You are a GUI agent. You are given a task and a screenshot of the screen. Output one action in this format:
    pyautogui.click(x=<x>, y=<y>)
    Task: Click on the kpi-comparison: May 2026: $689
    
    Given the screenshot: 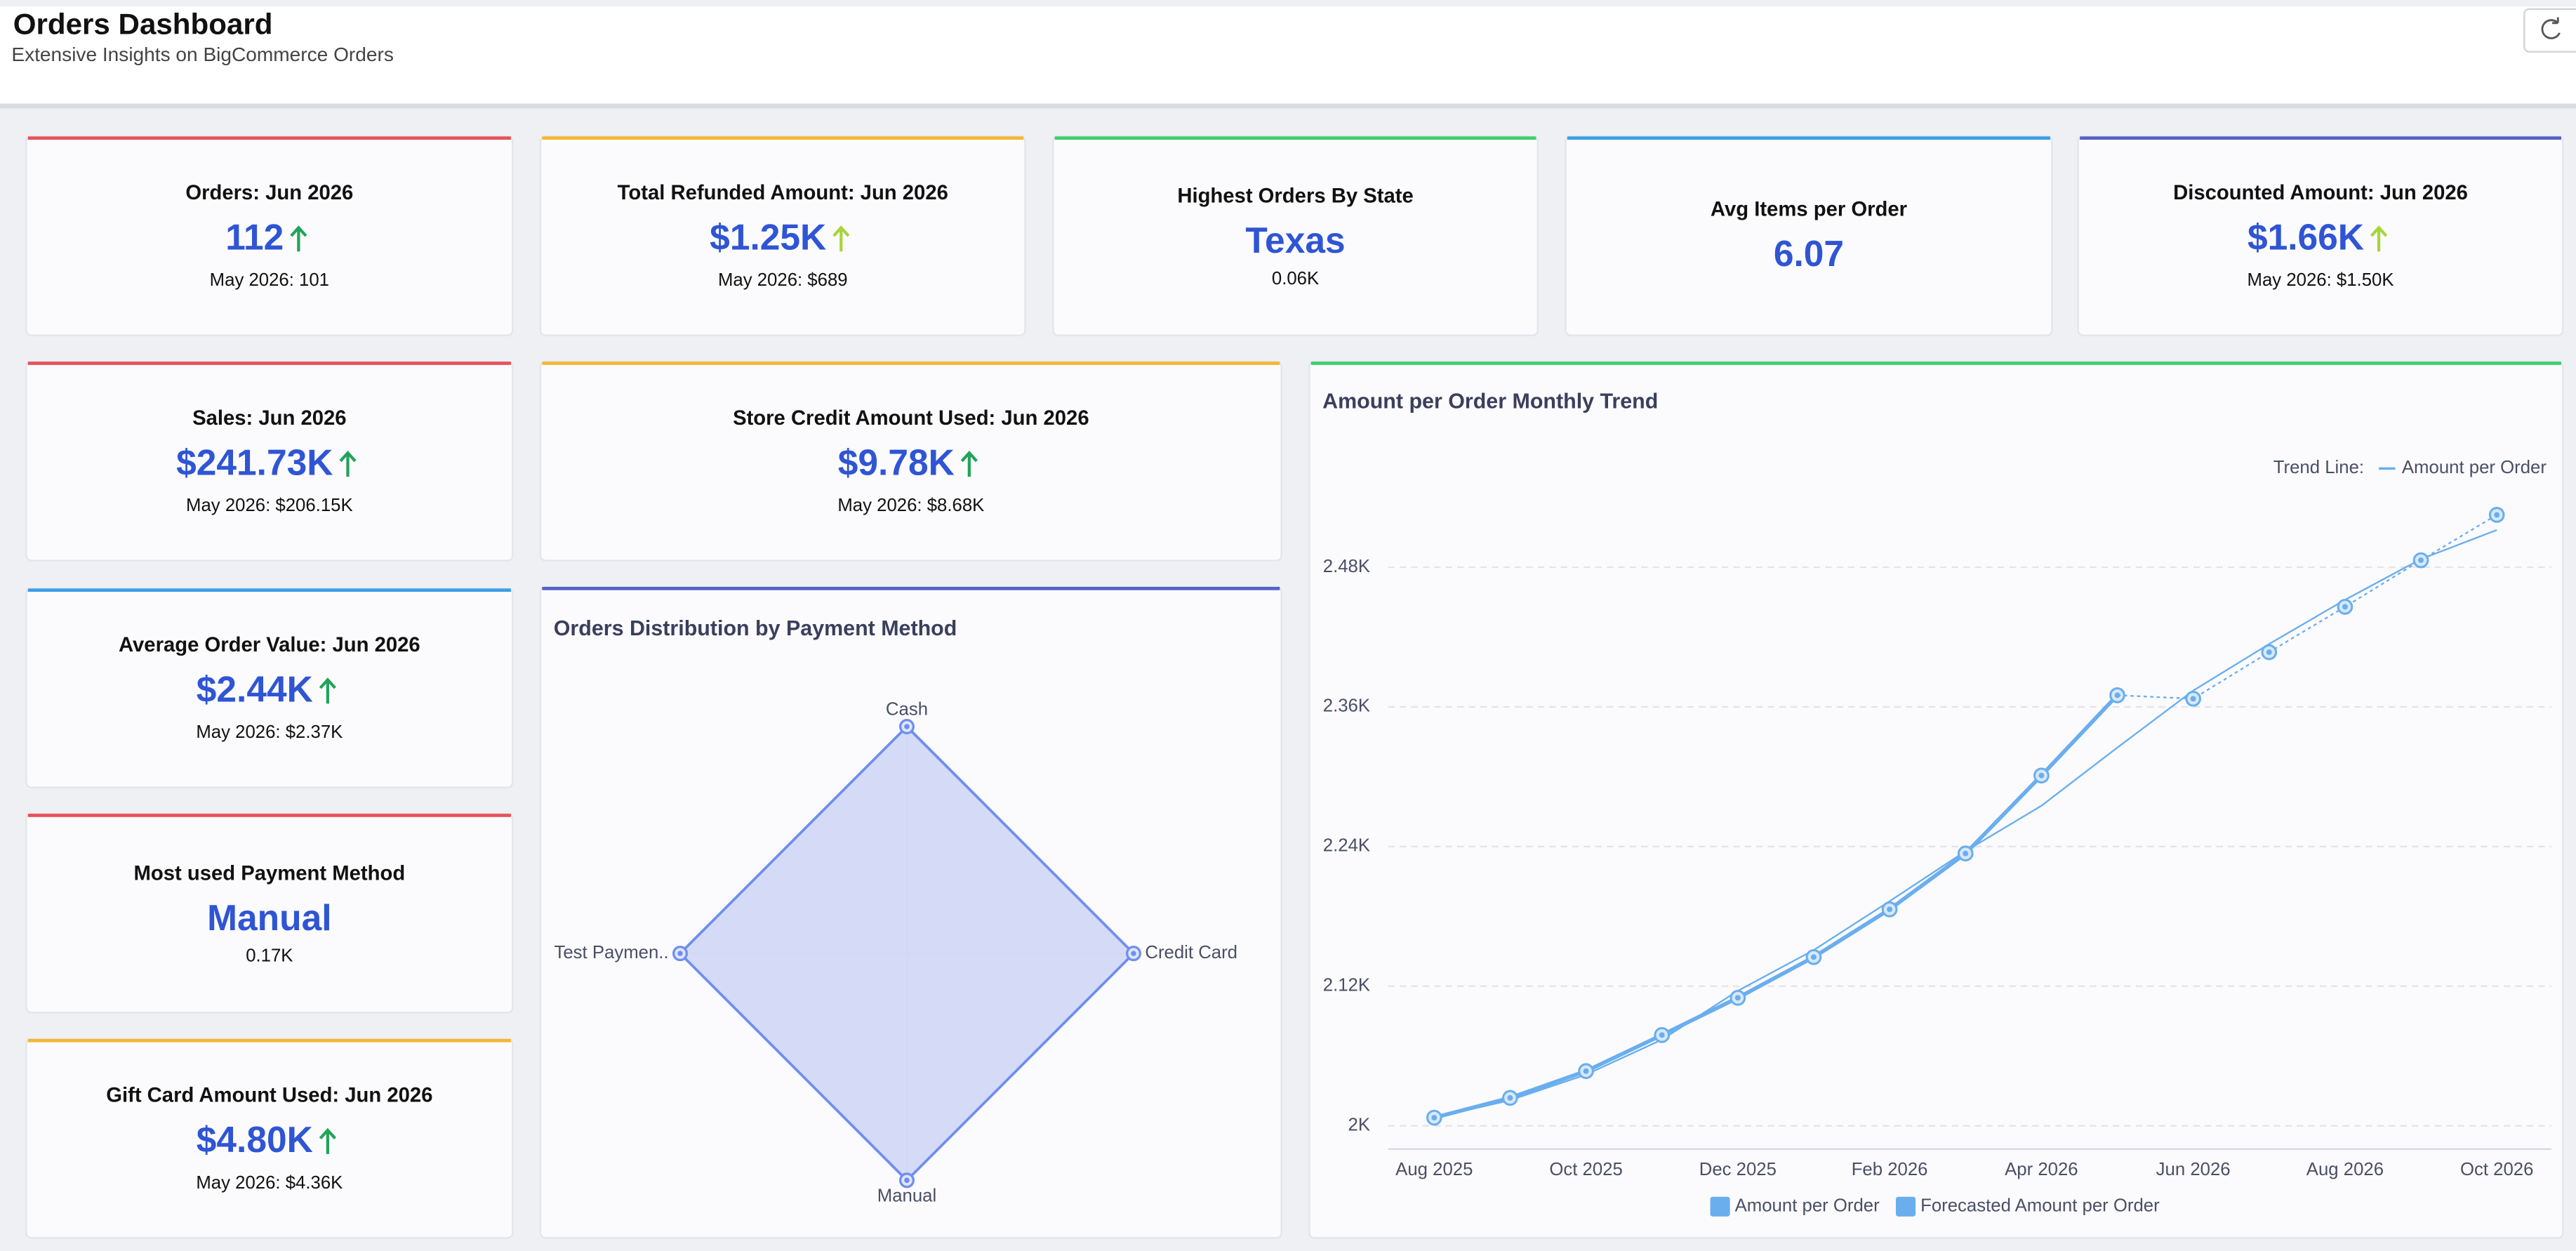 What is the action you would take?
    pyautogui.click(x=783, y=280)
    